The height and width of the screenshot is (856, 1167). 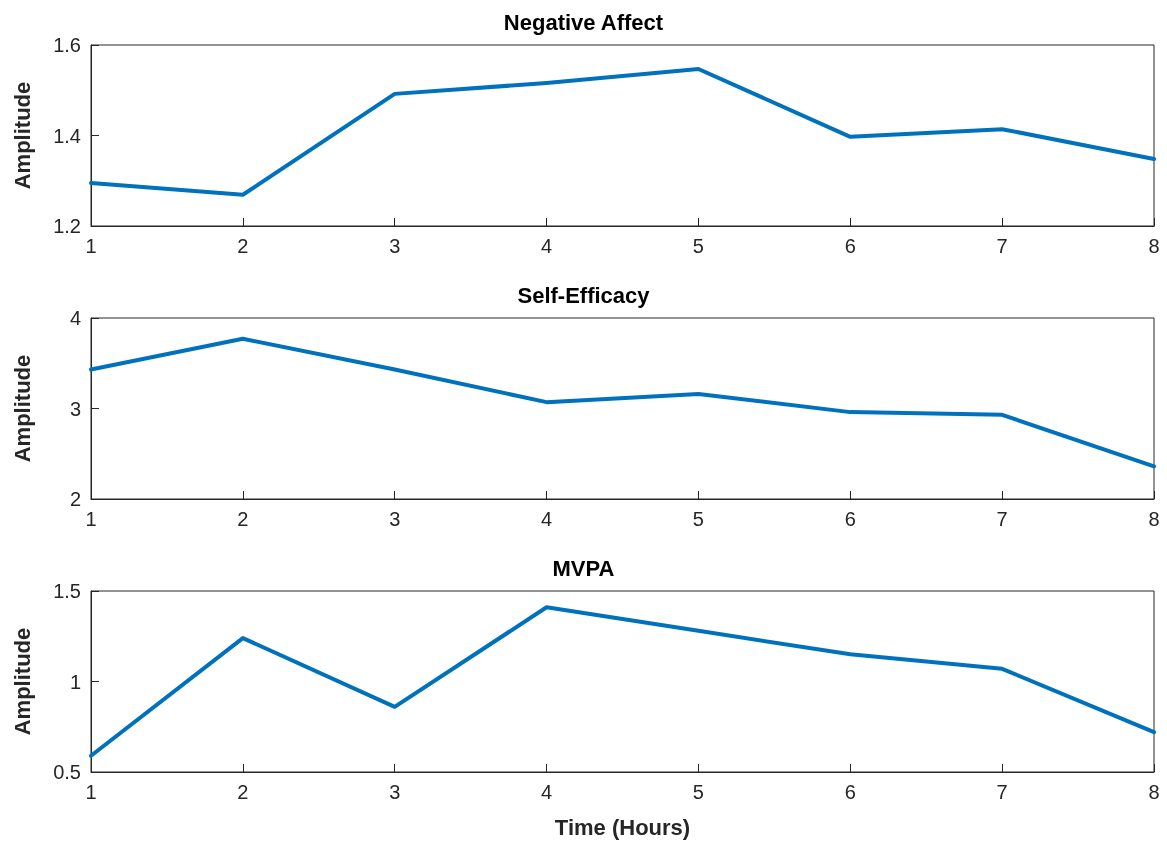 What do you see at coordinates (584, 295) in the screenshot?
I see `chart-title: Self-Efficacy` at bounding box center [584, 295].